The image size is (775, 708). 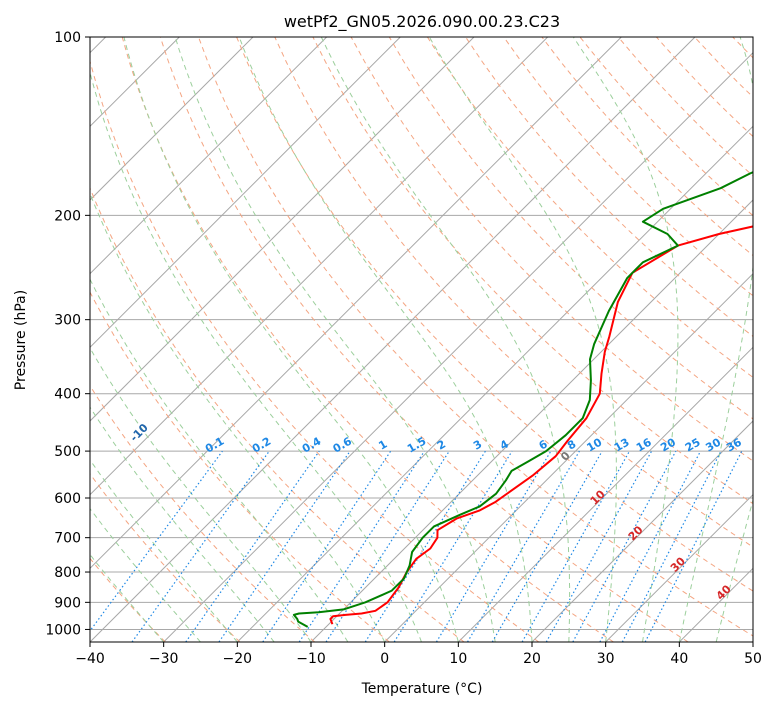 What do you see at coordinates (67, 321) in the screenshot?
I see `y-tick-label: 300` at bounding box center [67, 321].